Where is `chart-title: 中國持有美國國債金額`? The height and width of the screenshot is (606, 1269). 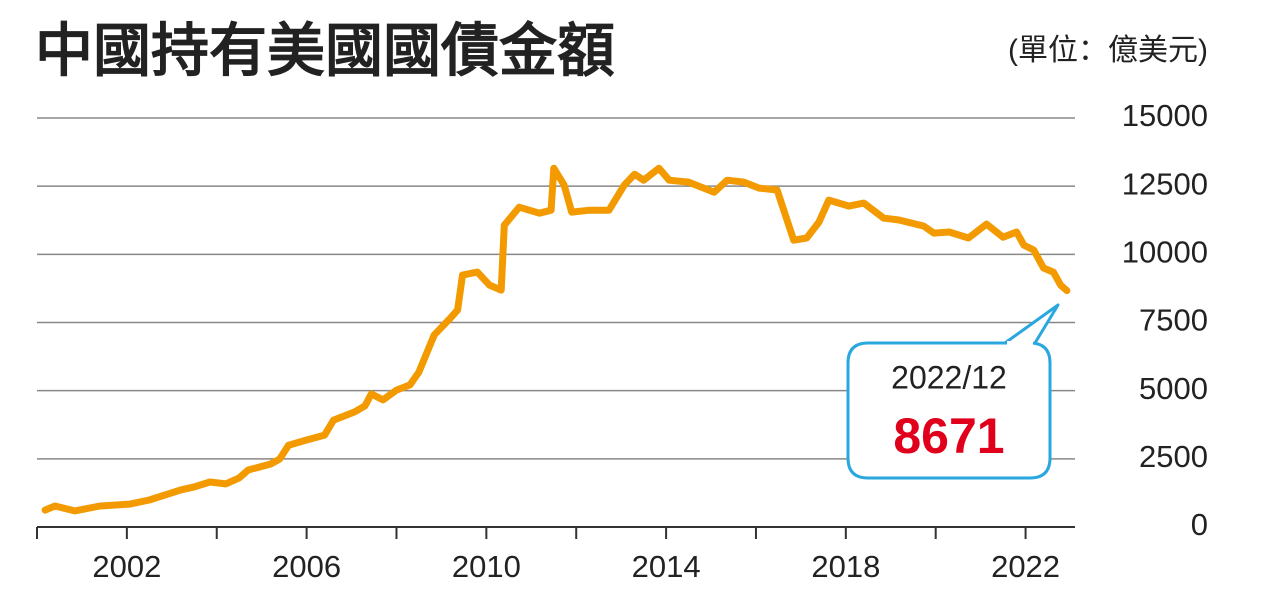
chart-title: 中國持有美國國債金額 is located at coordinates (325, 50).